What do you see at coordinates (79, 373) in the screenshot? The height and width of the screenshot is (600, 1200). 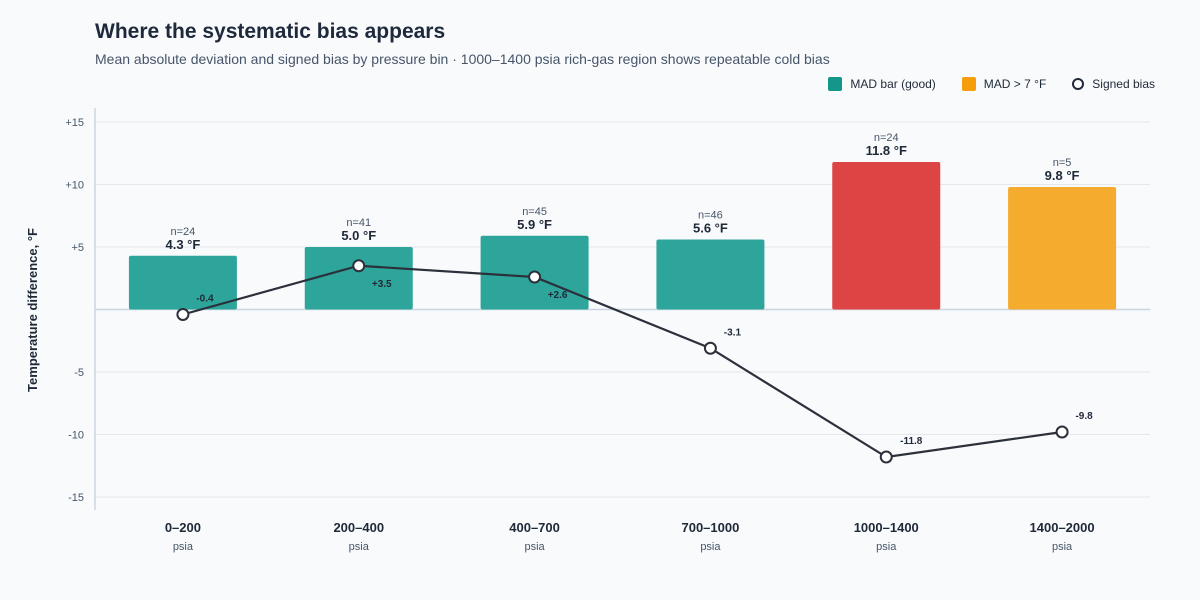 I see `y-tick-label: -5` at bounding box center [79, 373].